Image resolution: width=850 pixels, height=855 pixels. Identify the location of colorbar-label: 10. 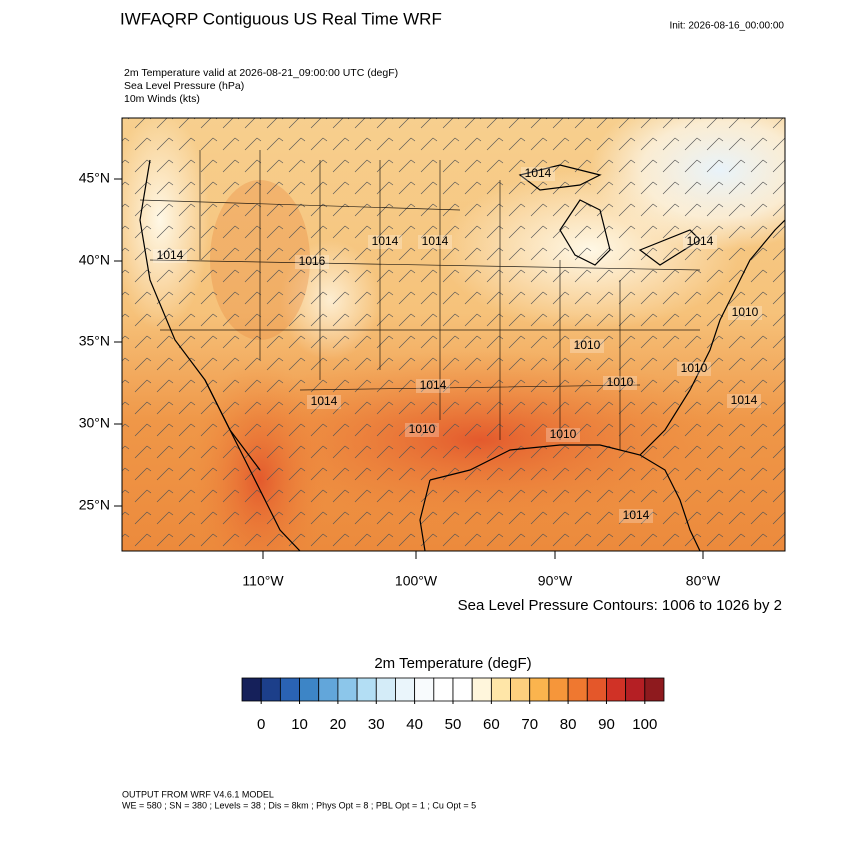
(299, 724).